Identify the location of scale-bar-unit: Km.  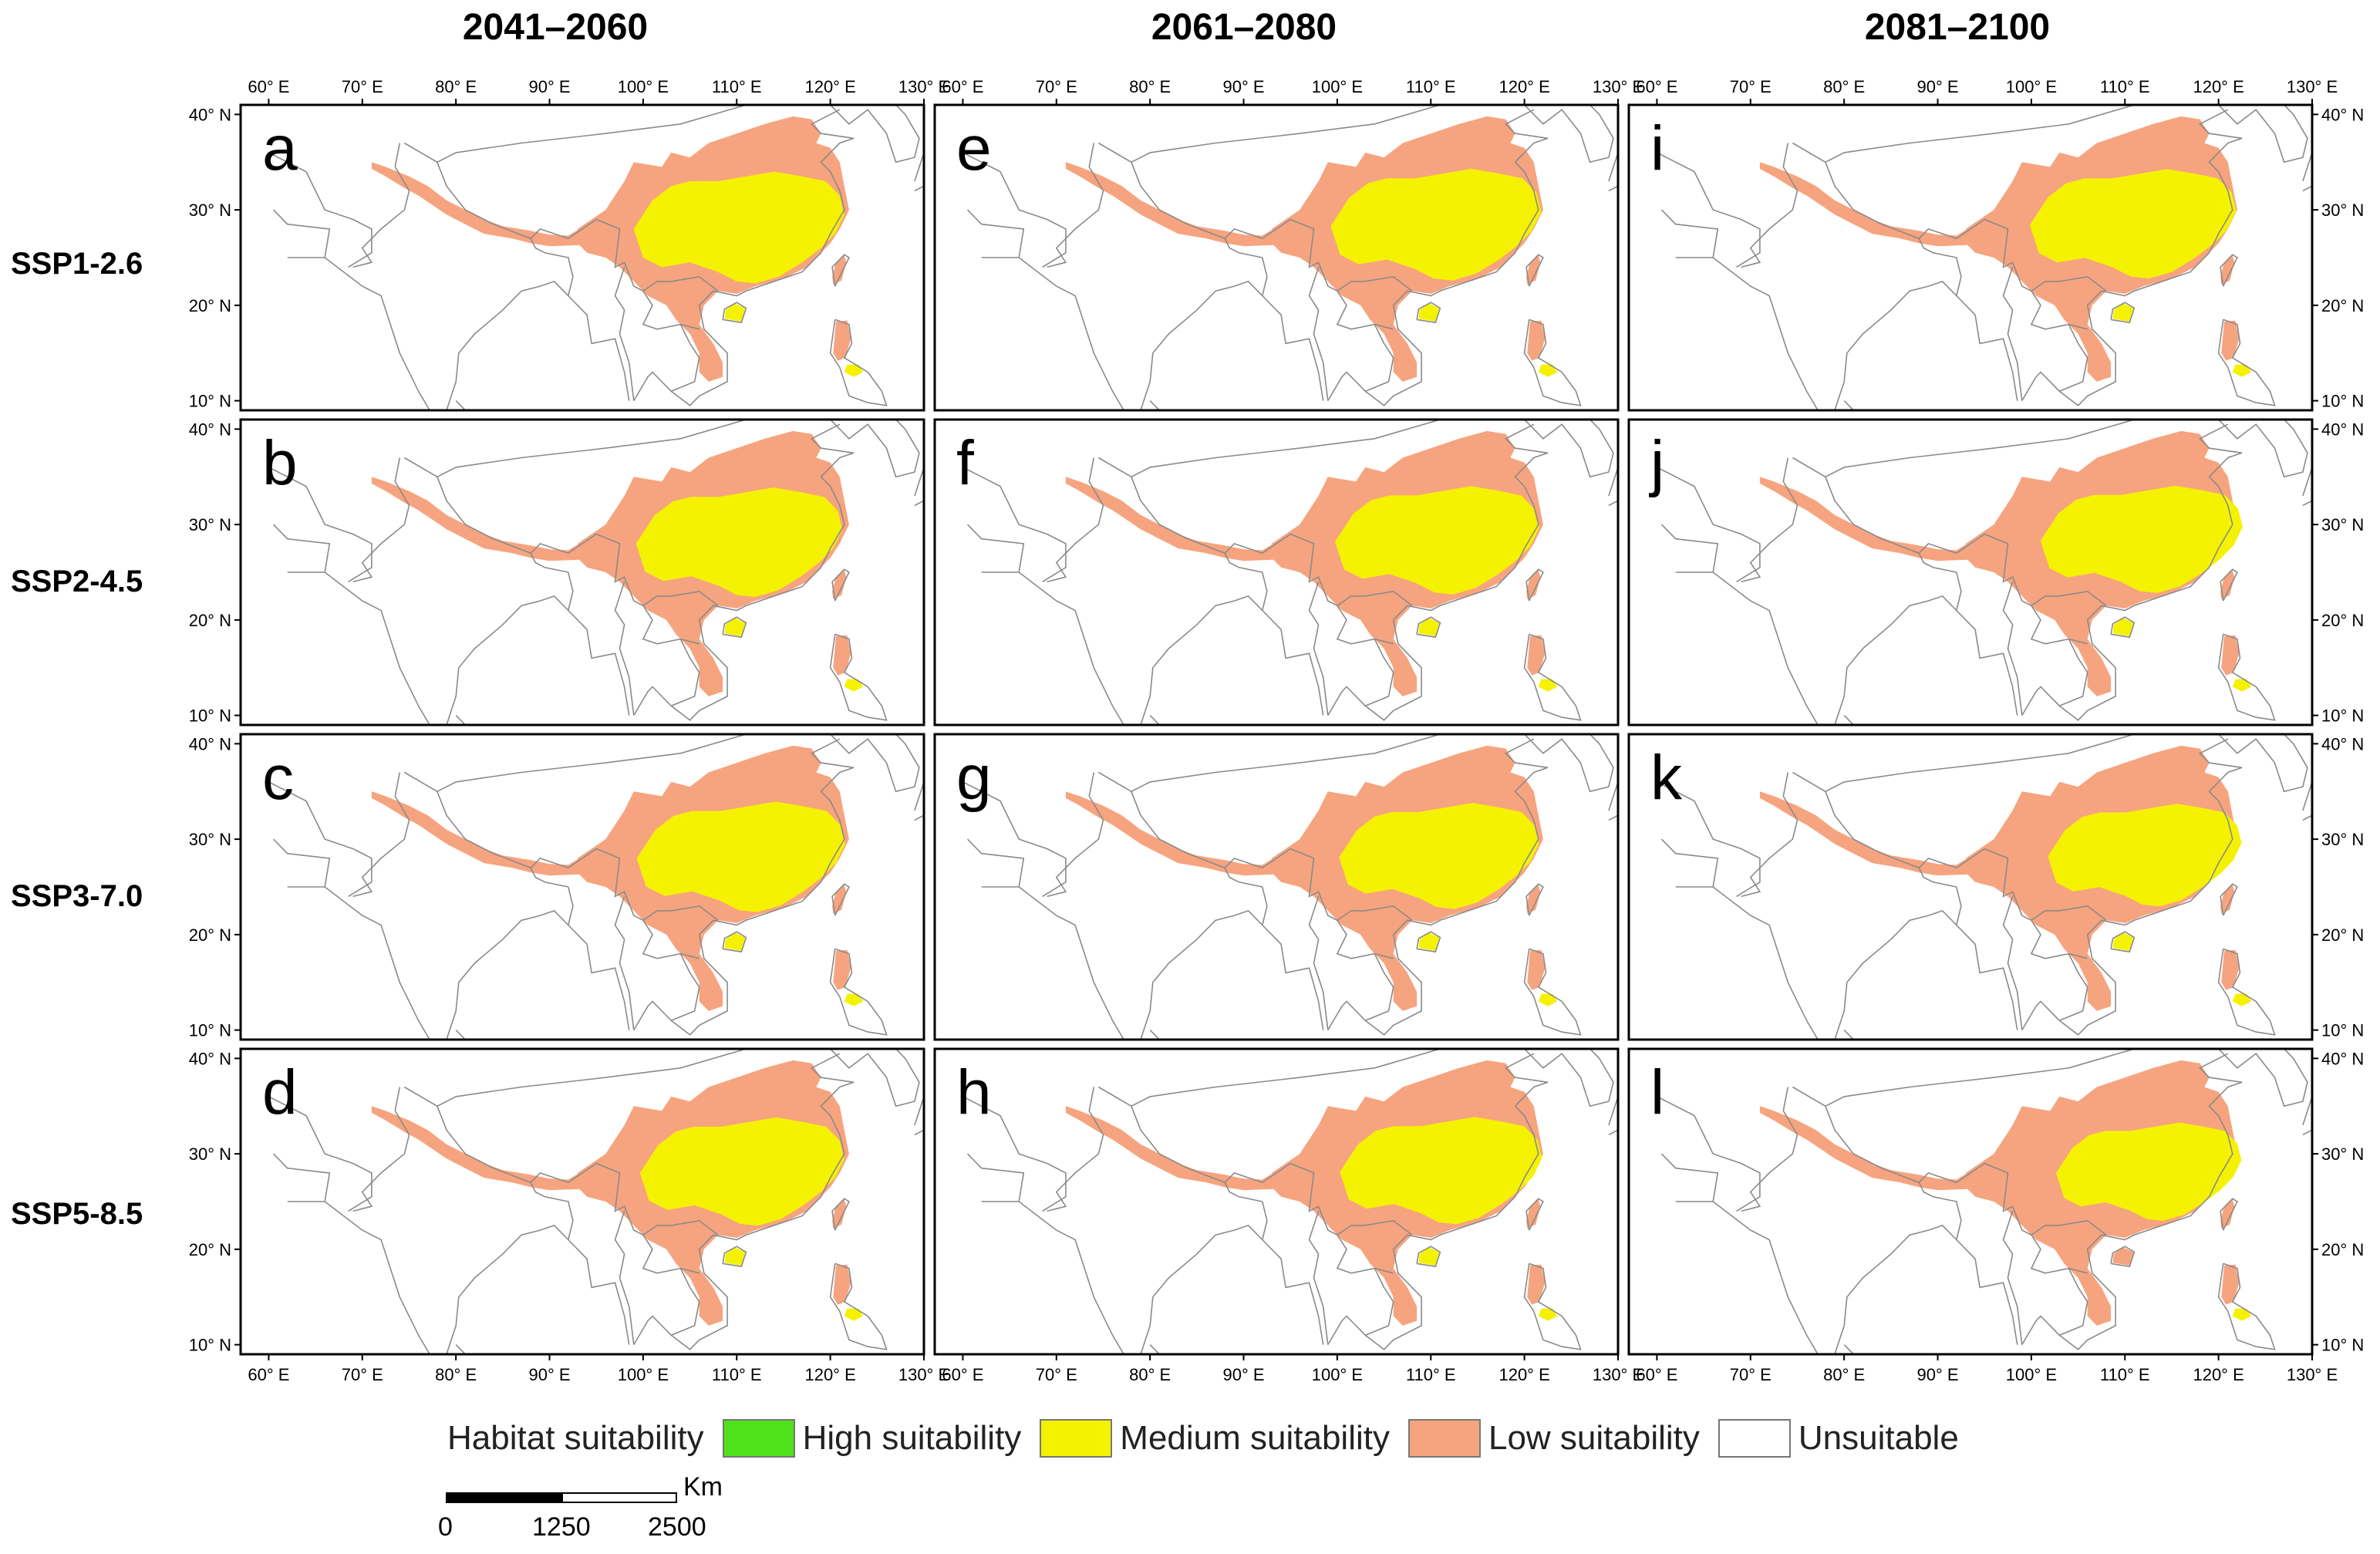
(703, 1487).